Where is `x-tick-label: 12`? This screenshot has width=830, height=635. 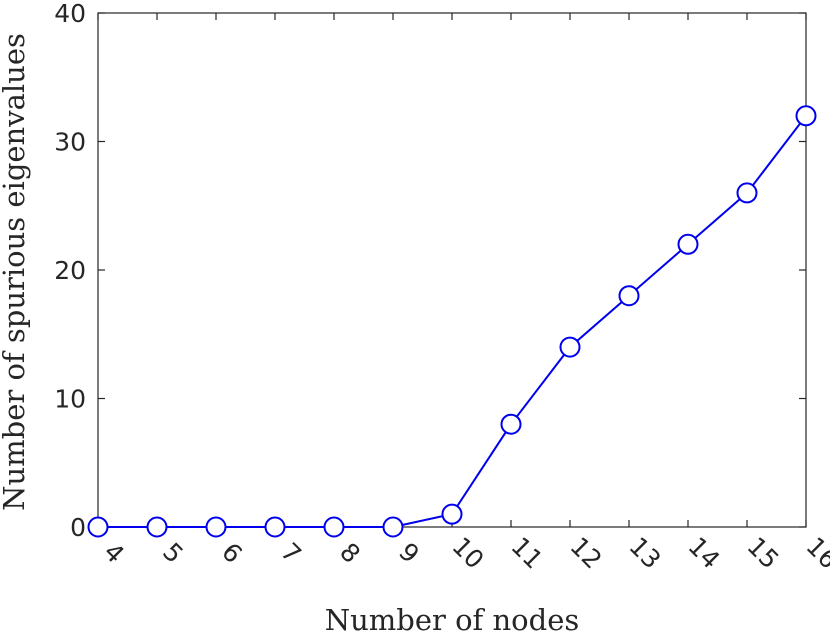
x-tick-label: 12 is located at coordinates (586, 552).